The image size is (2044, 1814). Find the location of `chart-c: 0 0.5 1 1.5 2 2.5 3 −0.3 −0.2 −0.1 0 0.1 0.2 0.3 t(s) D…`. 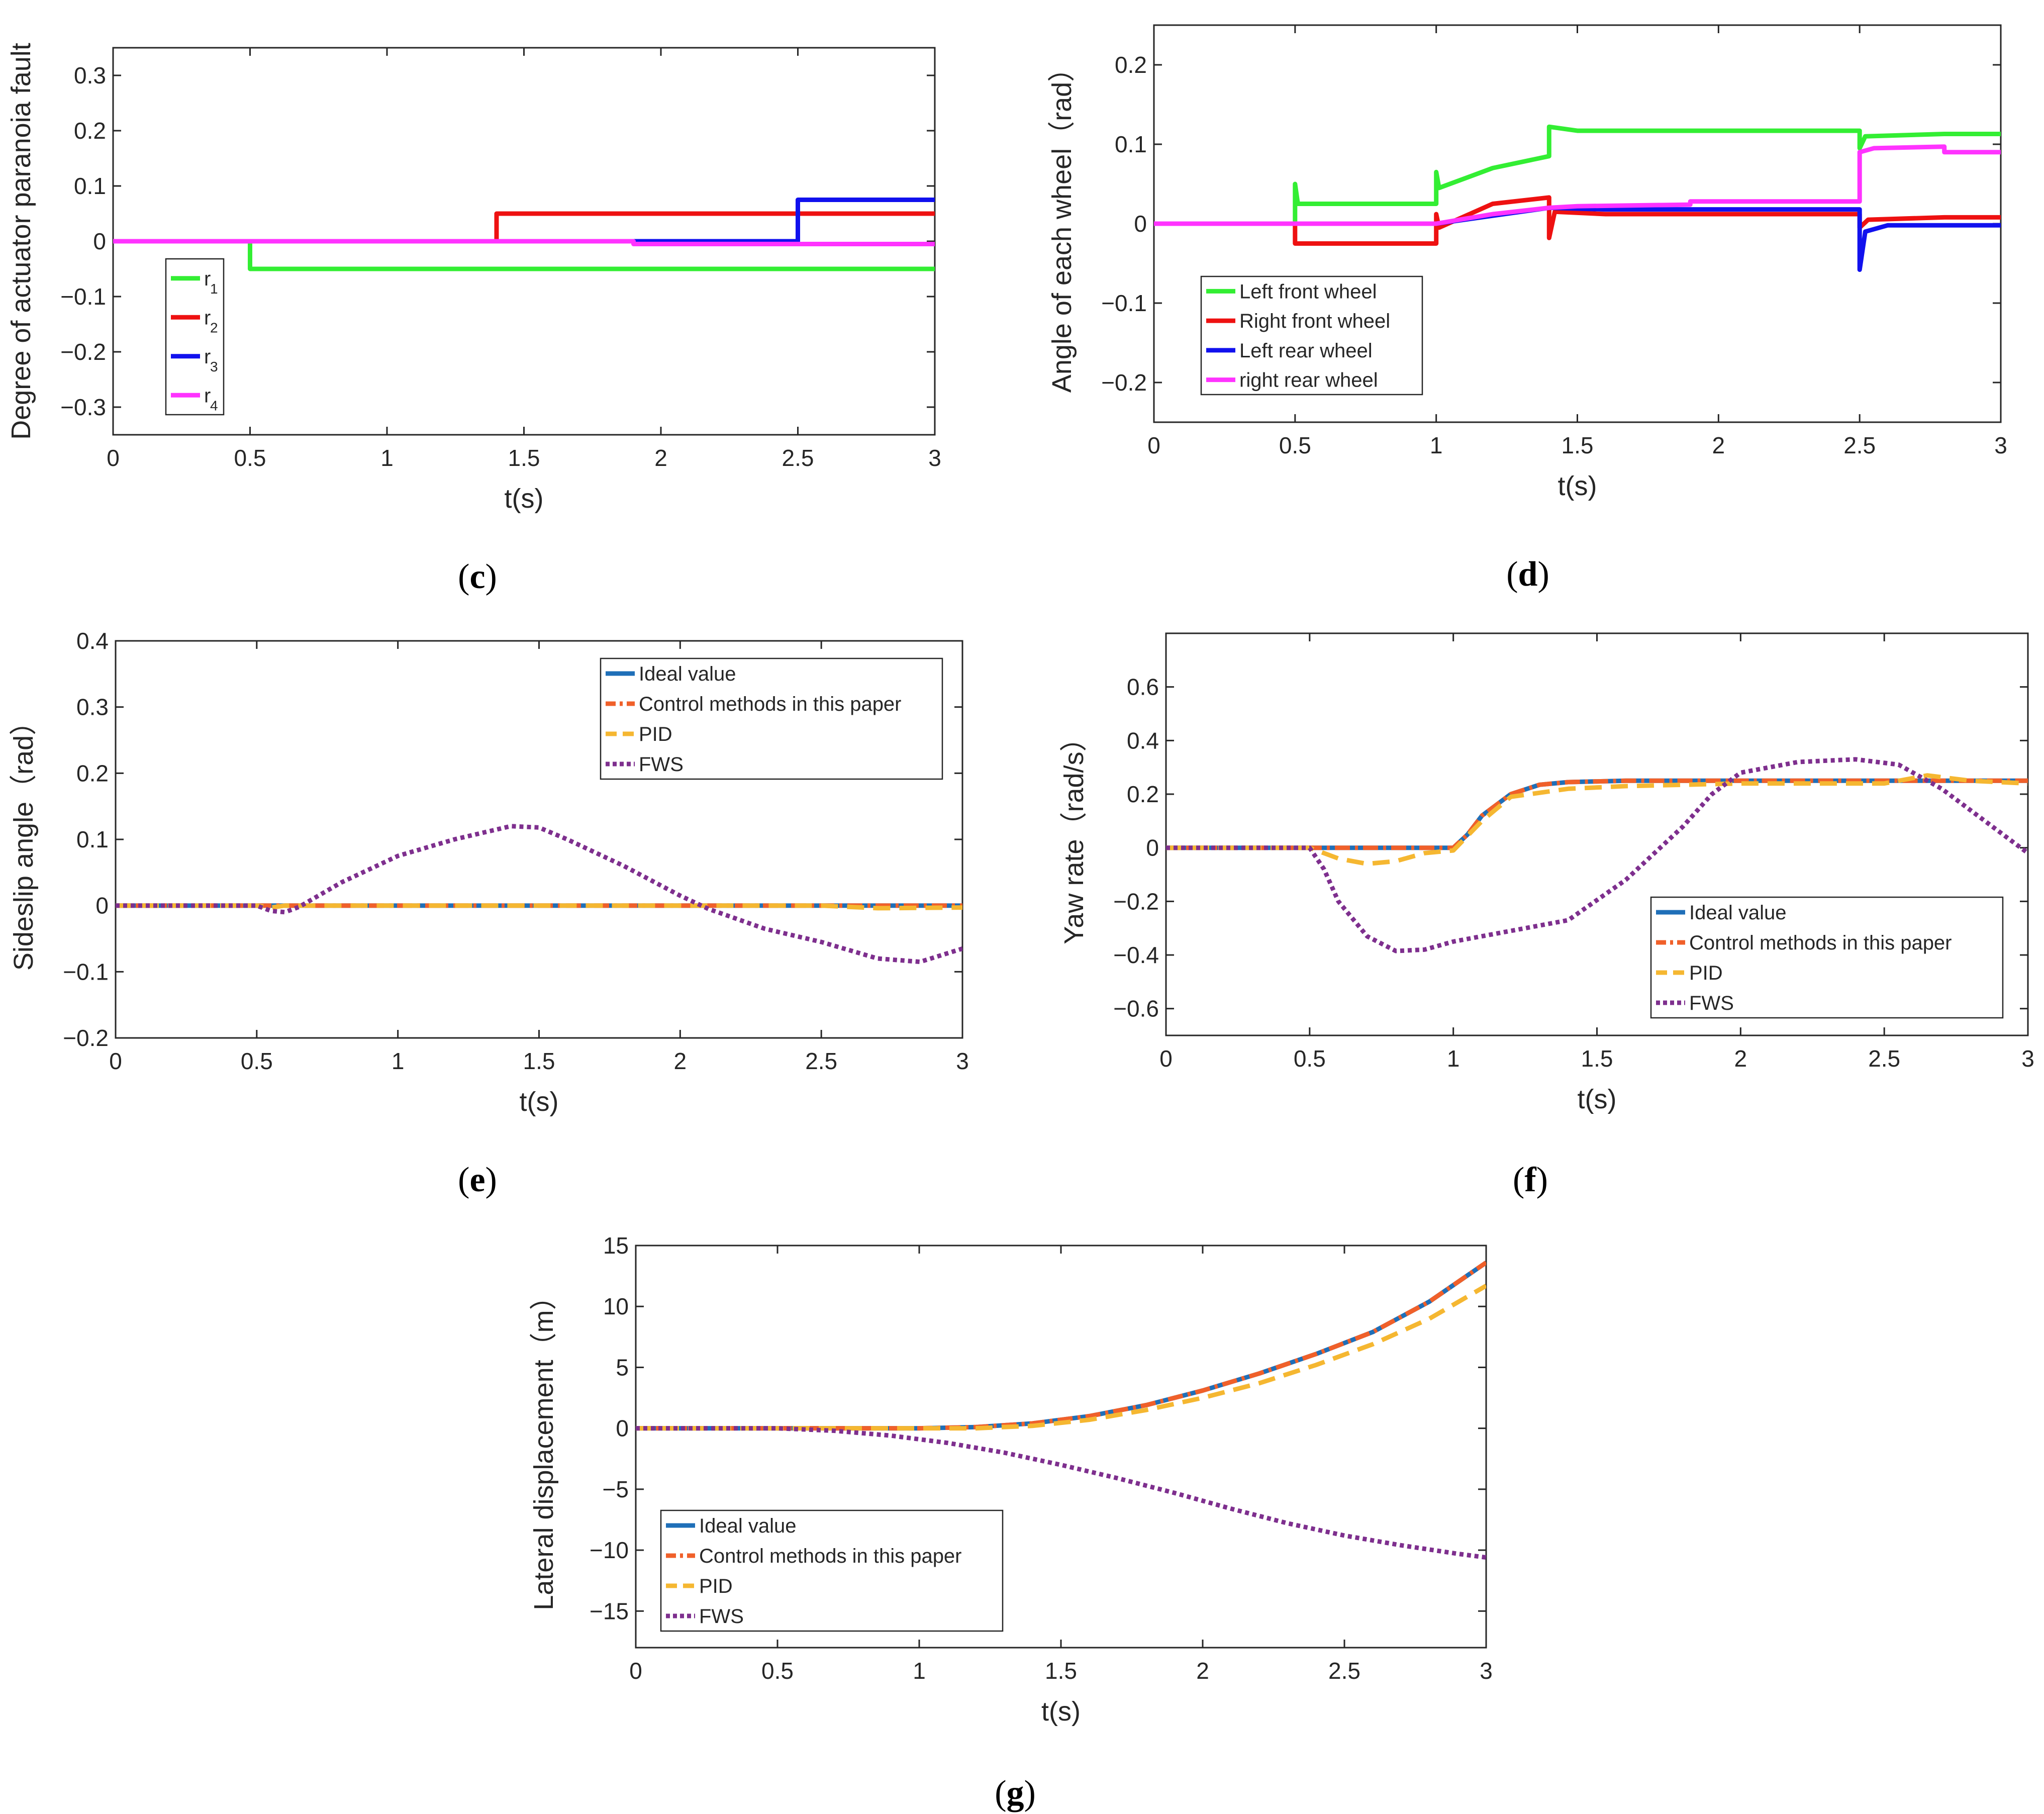

chart-c: 0 0.5 1 1.5 2 2.5 3 −0.3 −0.2 −0.1 0 0.1 0.2 0.3 t(s) D… is located at coordinates (474, 319).